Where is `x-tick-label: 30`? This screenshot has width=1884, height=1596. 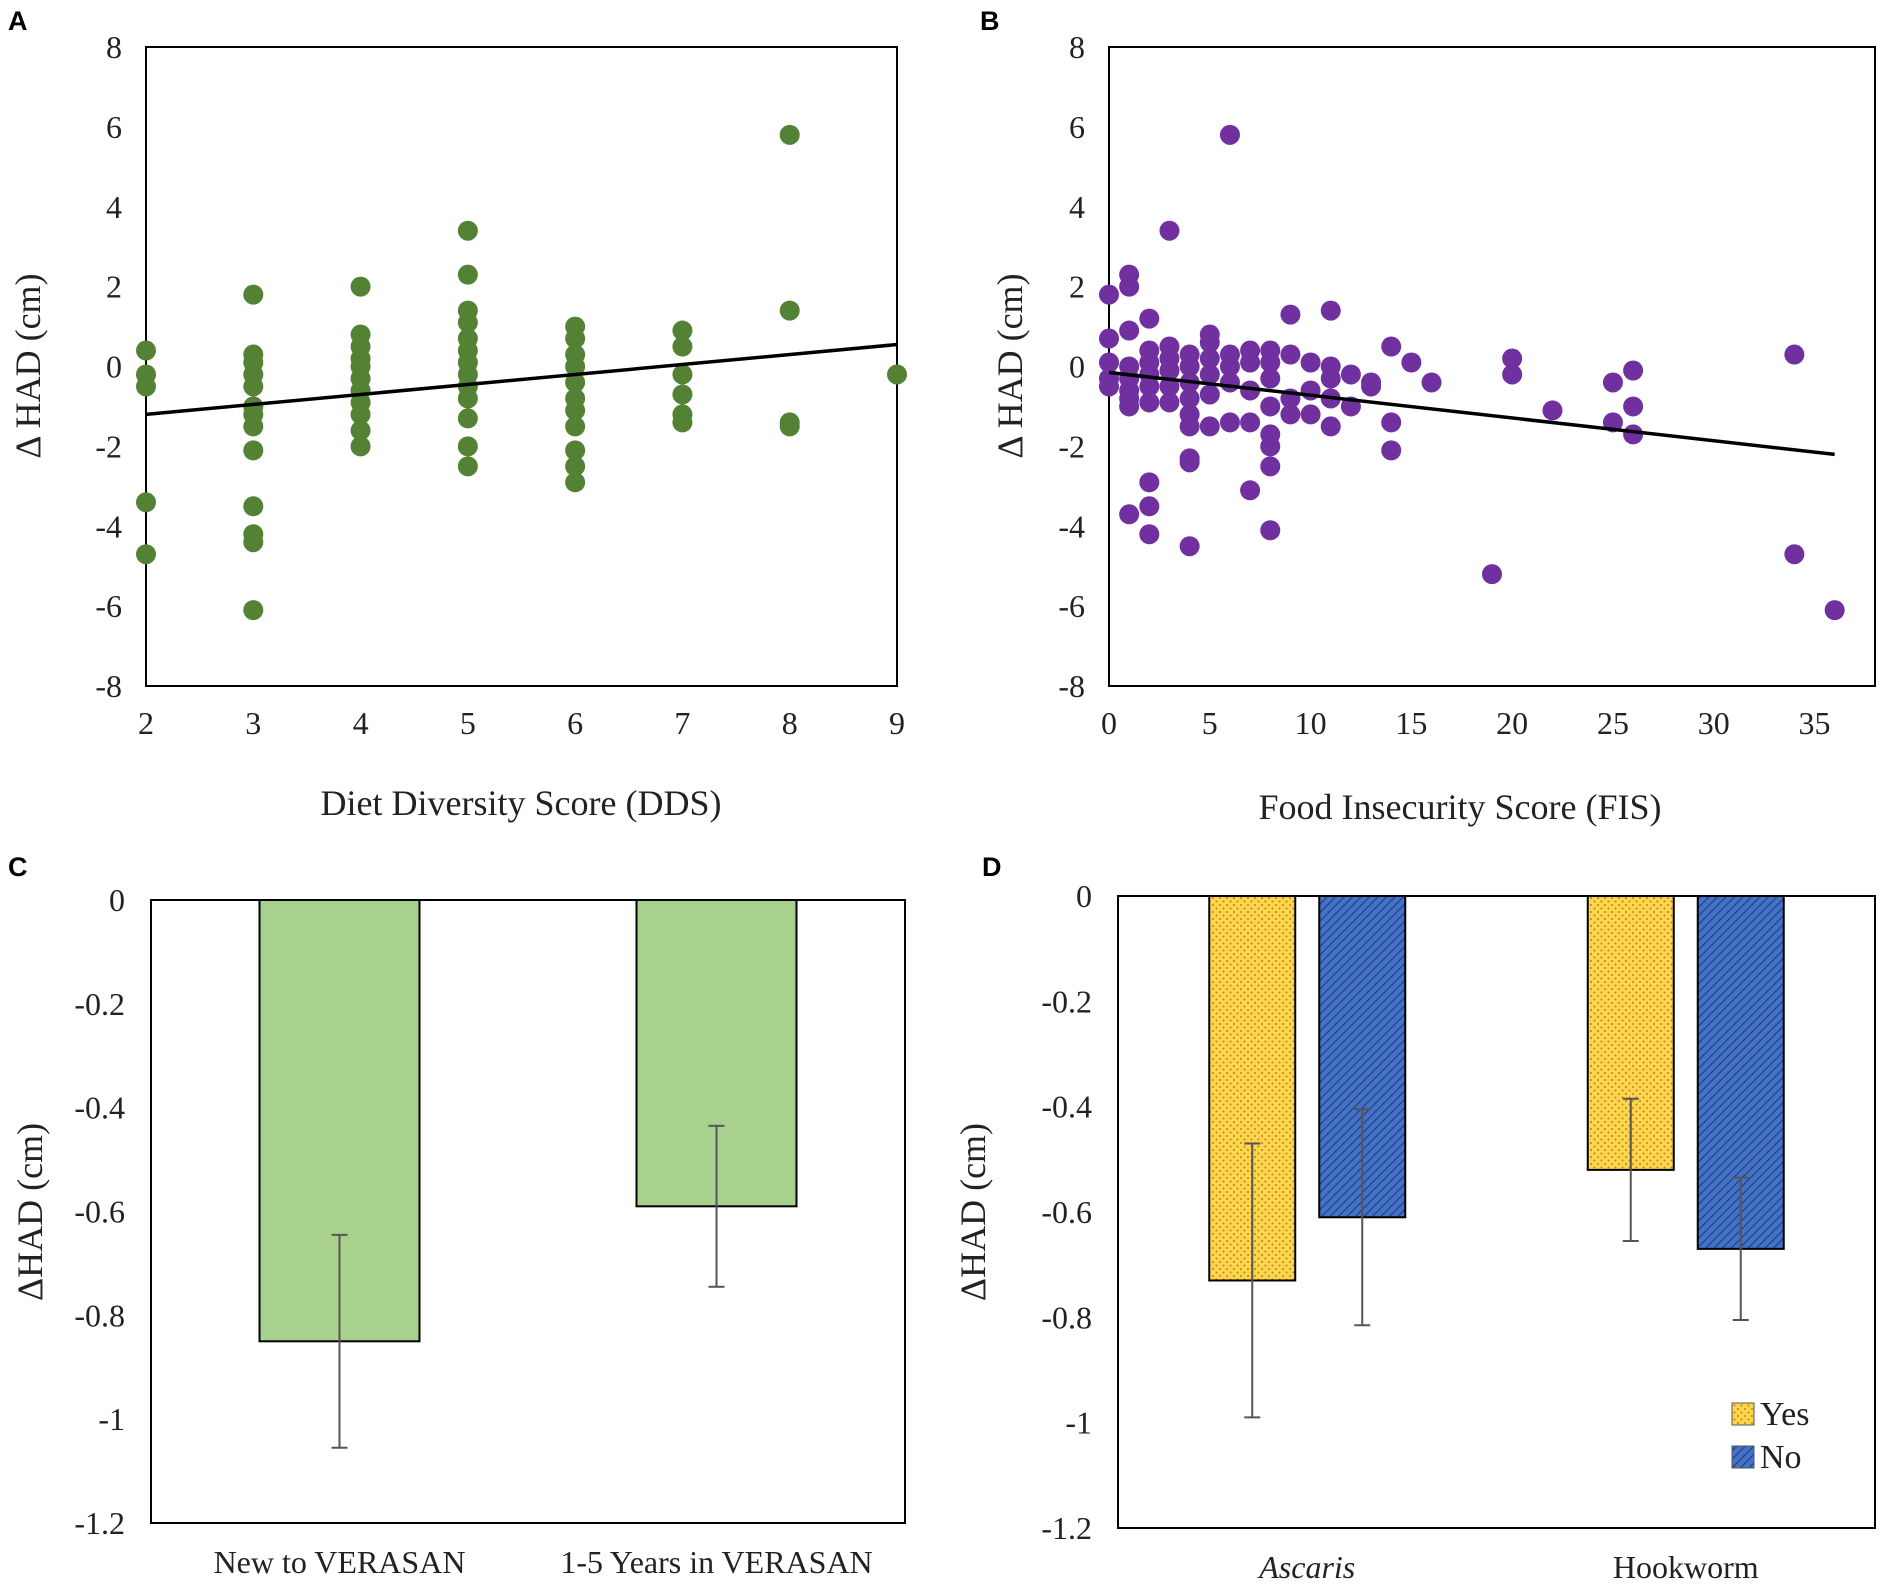
x-tick-label: 30 is located at coordinates (1714, 723).